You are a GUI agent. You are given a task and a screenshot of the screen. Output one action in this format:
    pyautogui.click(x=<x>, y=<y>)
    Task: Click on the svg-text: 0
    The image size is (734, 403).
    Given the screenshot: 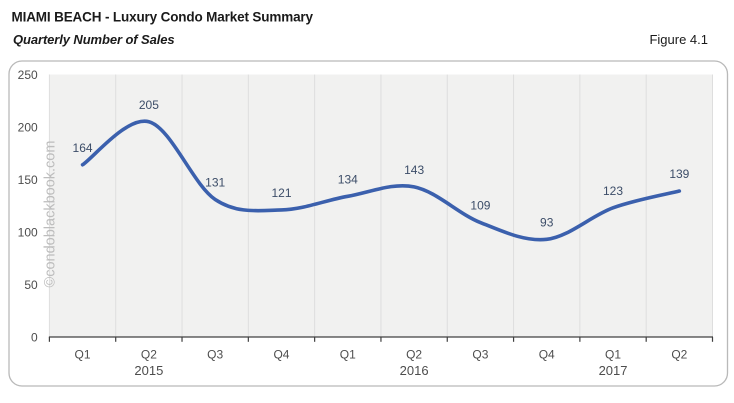 What is the action you would take?
    pyautogui.click(x=34, y=337)
    